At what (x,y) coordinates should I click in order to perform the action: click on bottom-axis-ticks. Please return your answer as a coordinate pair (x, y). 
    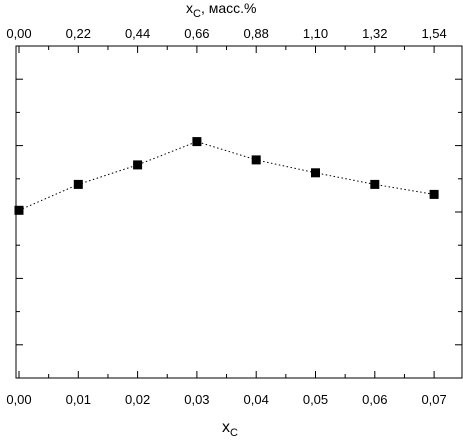
    Looking at the image, I should click on (226, 374).